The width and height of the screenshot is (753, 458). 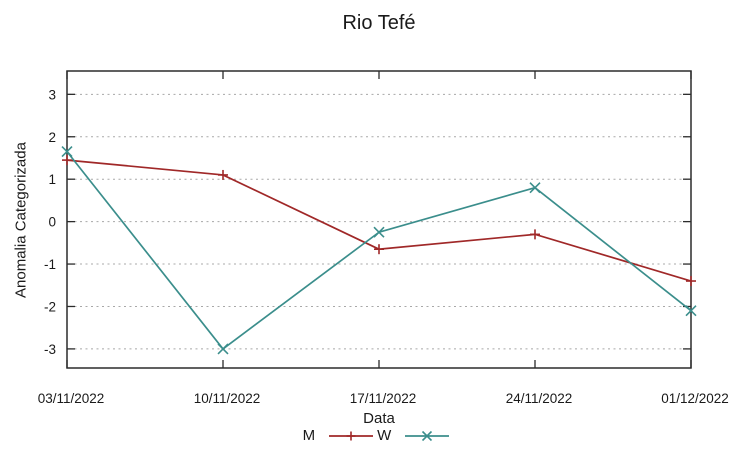 What do you see at coordinates (351, 435) in the screenshot?
I see `legend-sample-M` at bounding box center [351, 435].